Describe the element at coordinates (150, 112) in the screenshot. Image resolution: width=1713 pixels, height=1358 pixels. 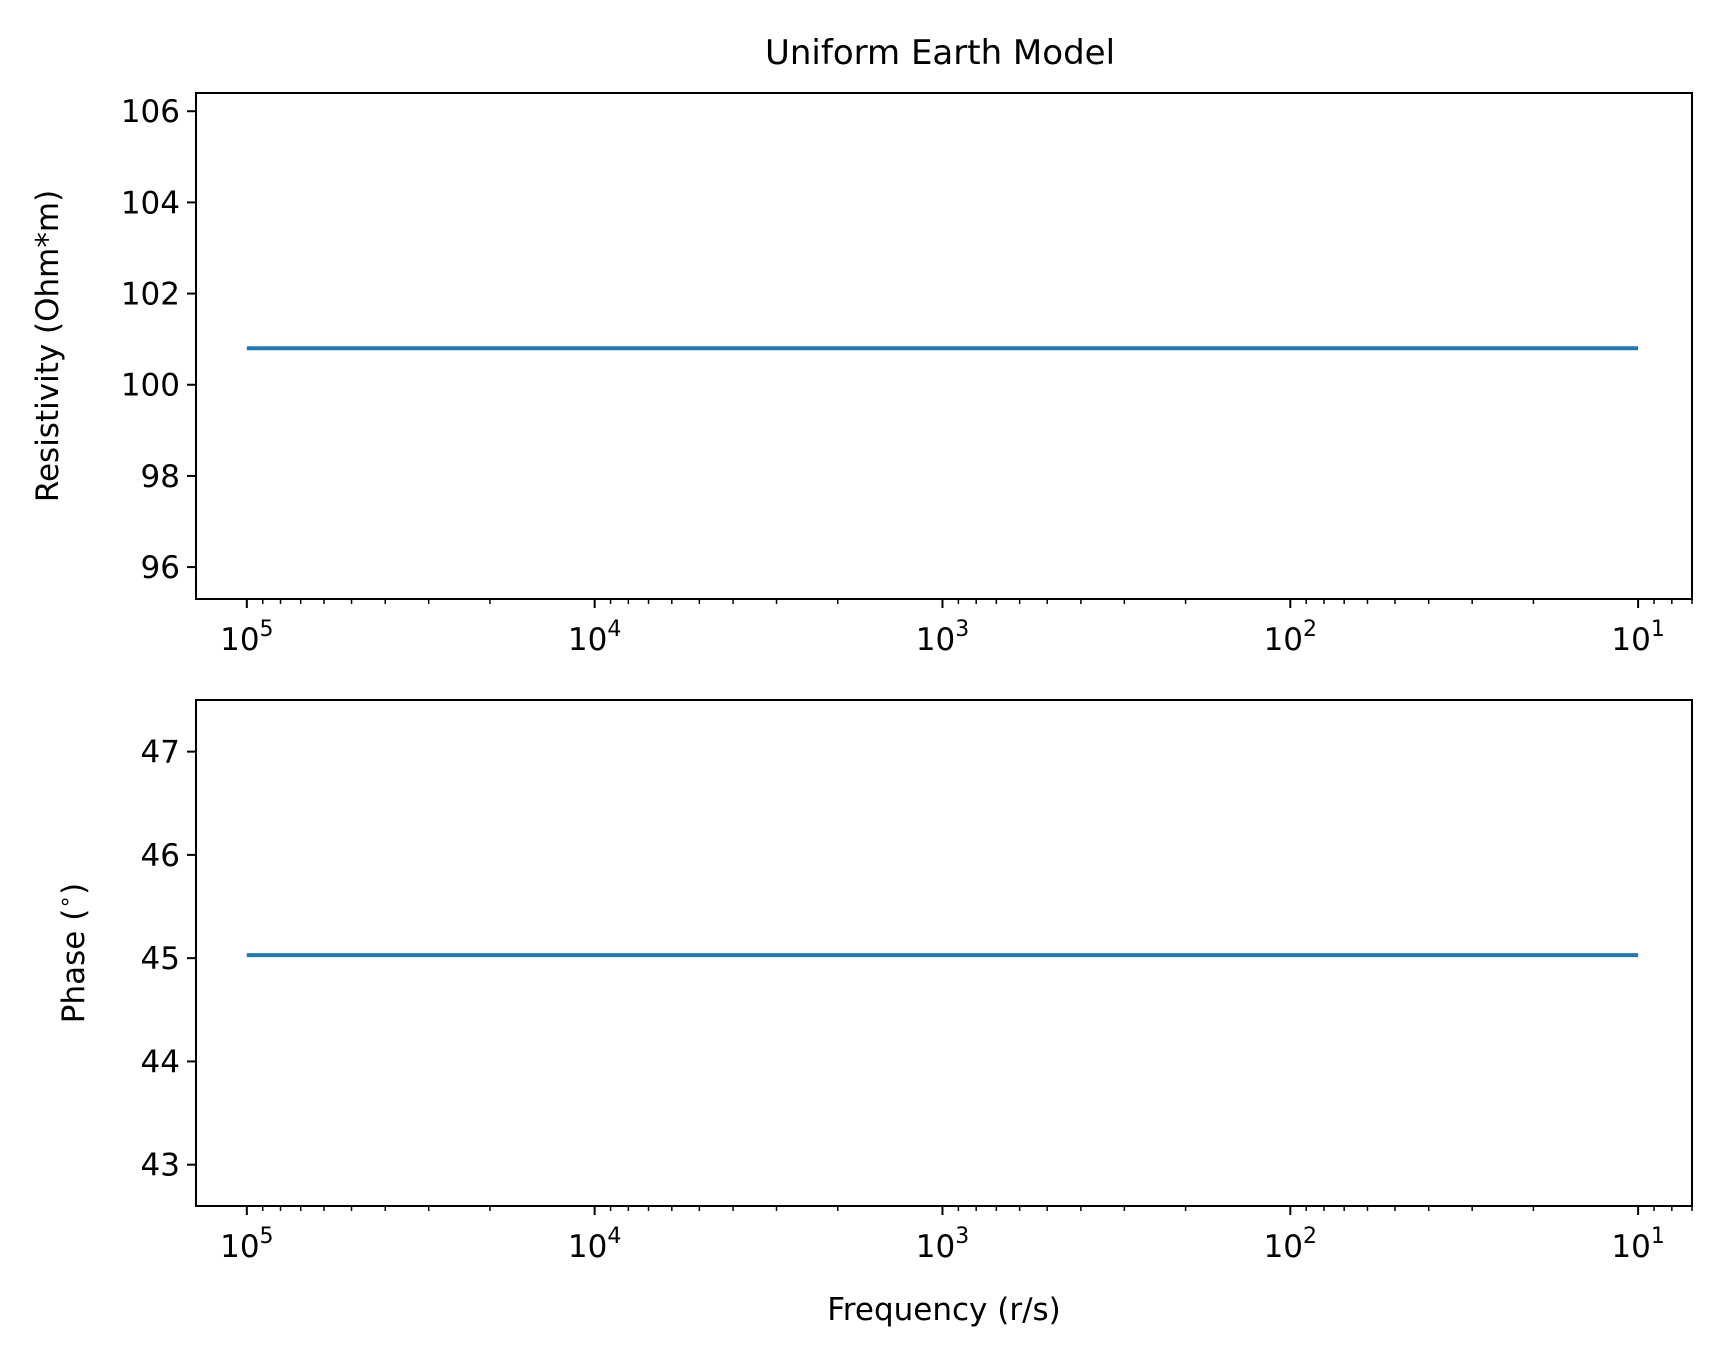
I see `y-tick-label: 106` at that location.